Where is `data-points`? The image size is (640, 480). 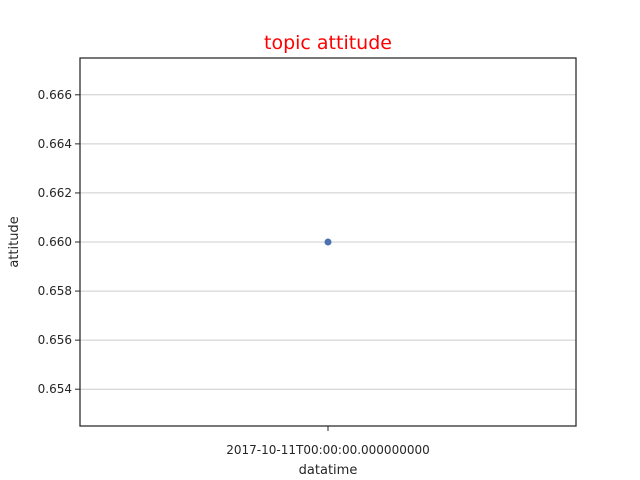 data-points is located at coordinates (328, 242).